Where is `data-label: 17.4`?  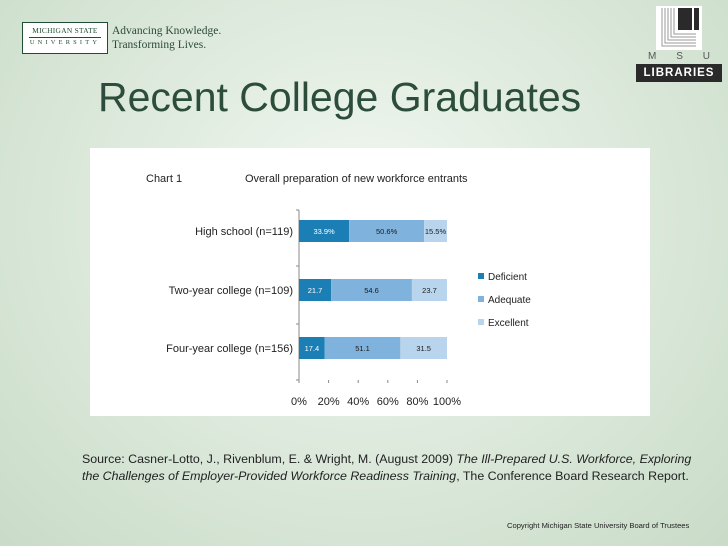
data-label: 17.4 is located at coordinates (312, 348).